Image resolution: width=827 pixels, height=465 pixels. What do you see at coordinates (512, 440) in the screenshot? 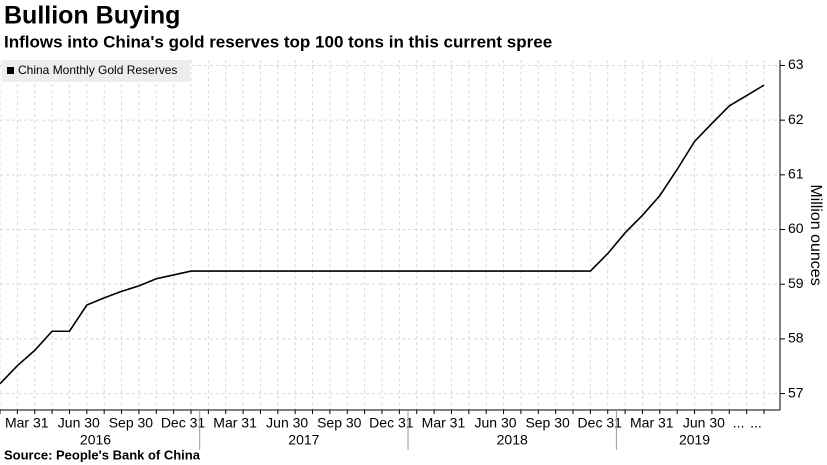
I see `x-group-label: 2018` at bounding box center [512, 440].